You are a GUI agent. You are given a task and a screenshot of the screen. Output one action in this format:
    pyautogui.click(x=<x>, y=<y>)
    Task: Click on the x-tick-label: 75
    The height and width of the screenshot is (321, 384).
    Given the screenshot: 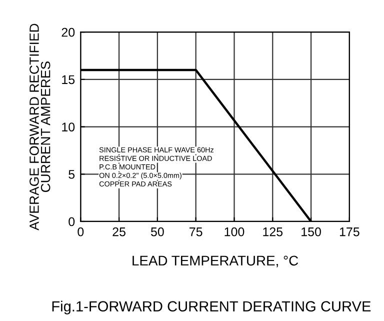 What is the action you would take?
    pyautogui.click(x=196, y=232)
    